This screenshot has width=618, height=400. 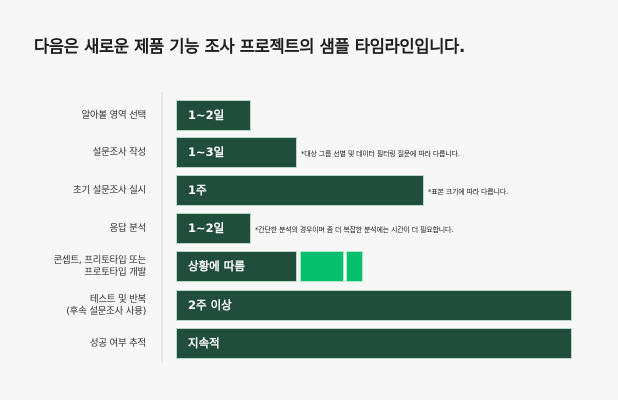 I want to click on page-title: 다음은 새로운 제품 기능 조사 프로젝트의 샘플 타임라인입니다., so click(x=249, y=46).